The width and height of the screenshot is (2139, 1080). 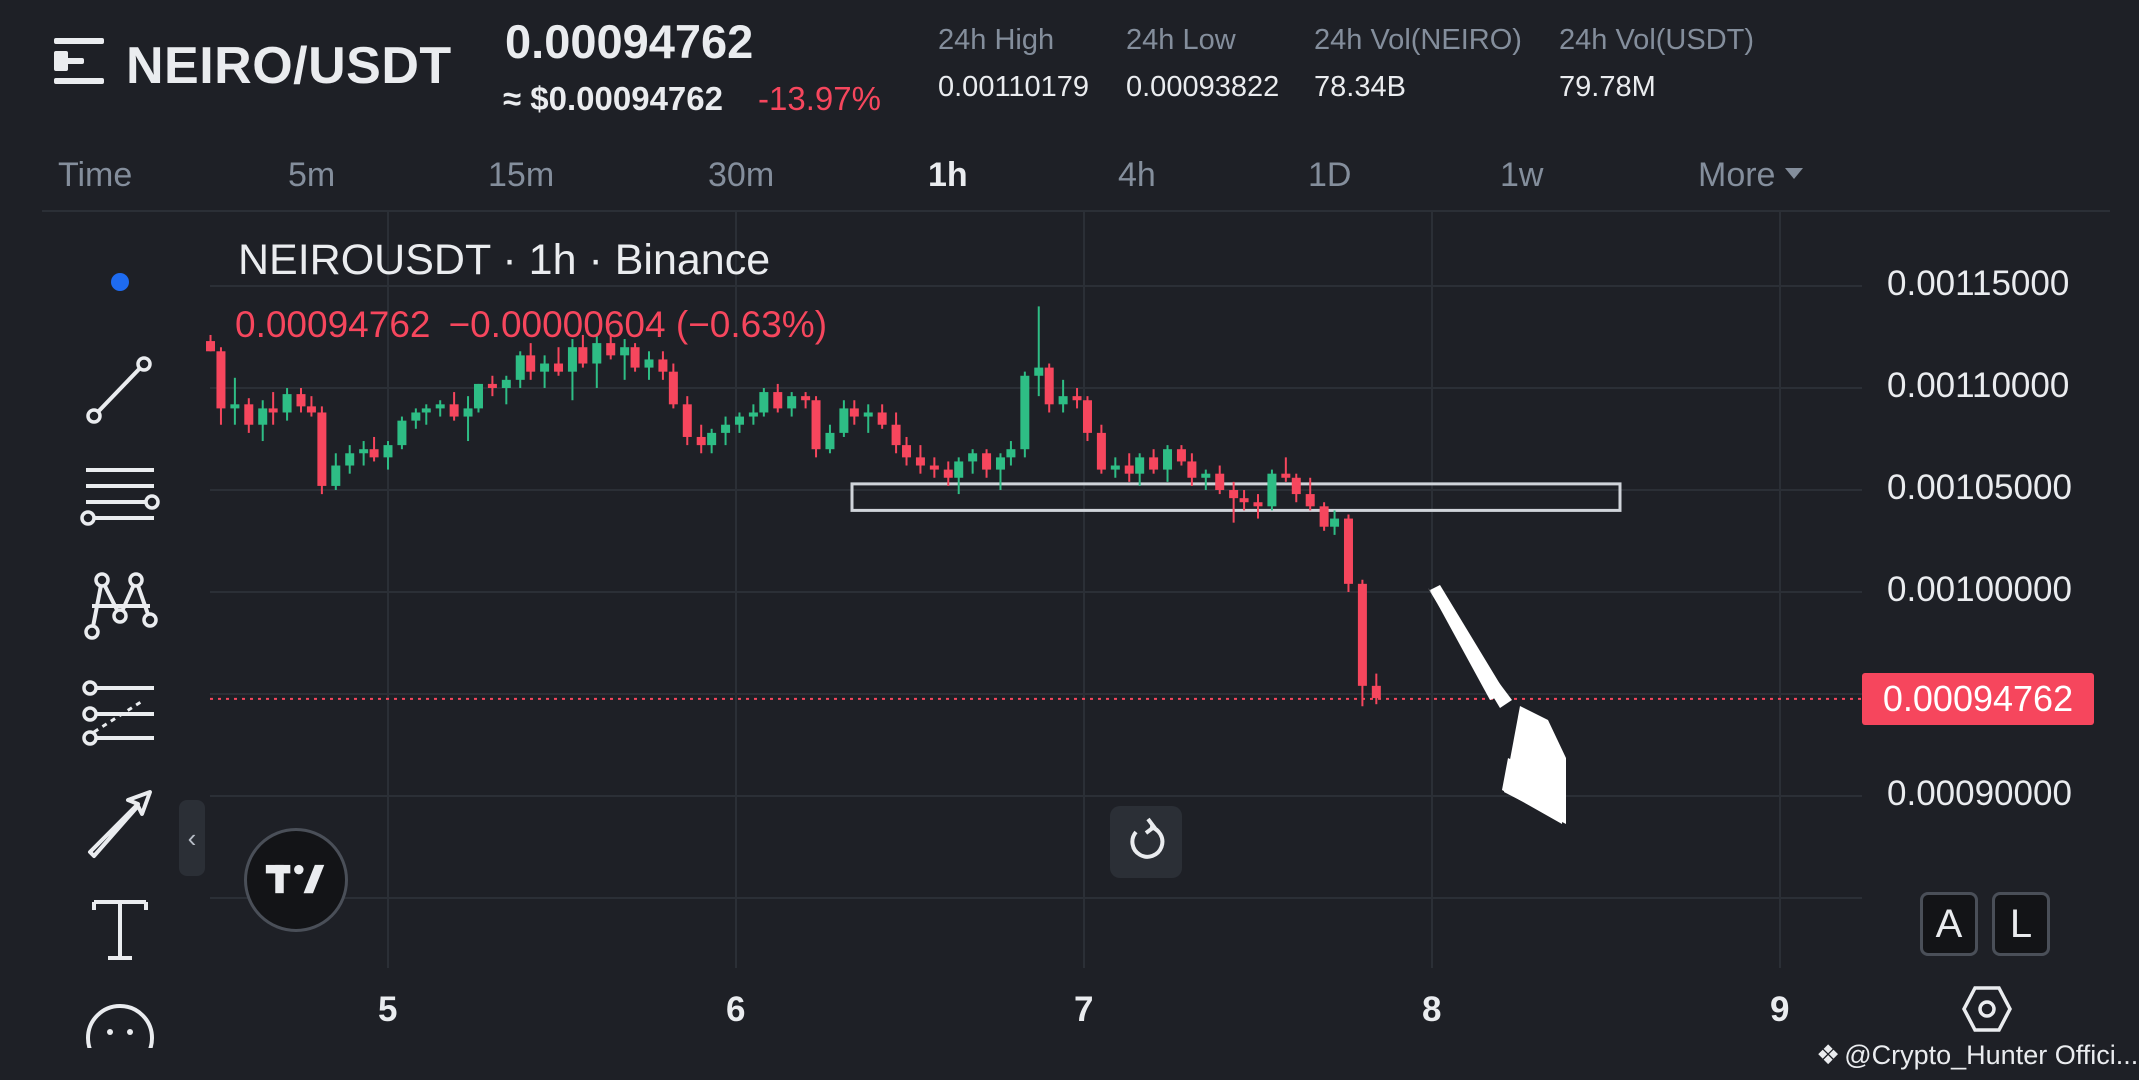 What do you see at coordinates (1979, 793) in the screenshot?
I see `price-axis-label: 0.00090000` at bounding box center [1979, 793].